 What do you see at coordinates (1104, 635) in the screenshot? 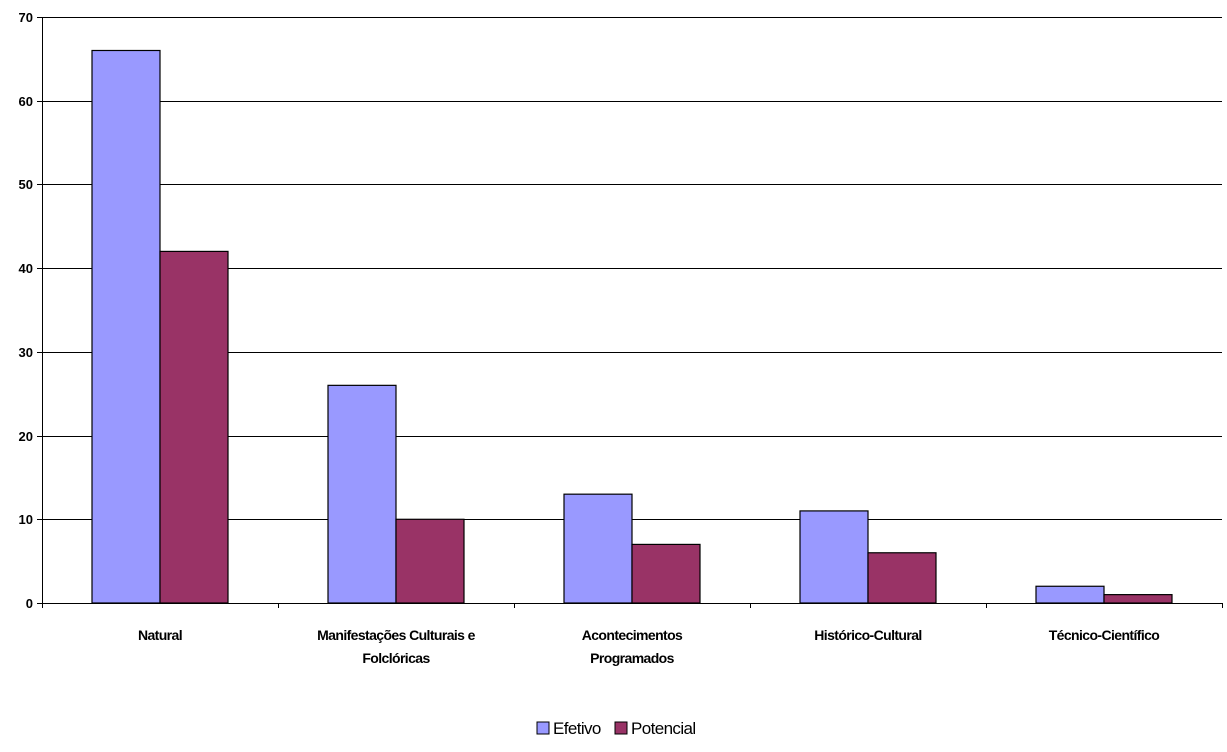
I see `x-category-label: Técnico-Científico` at bounding box center [1104, 635].